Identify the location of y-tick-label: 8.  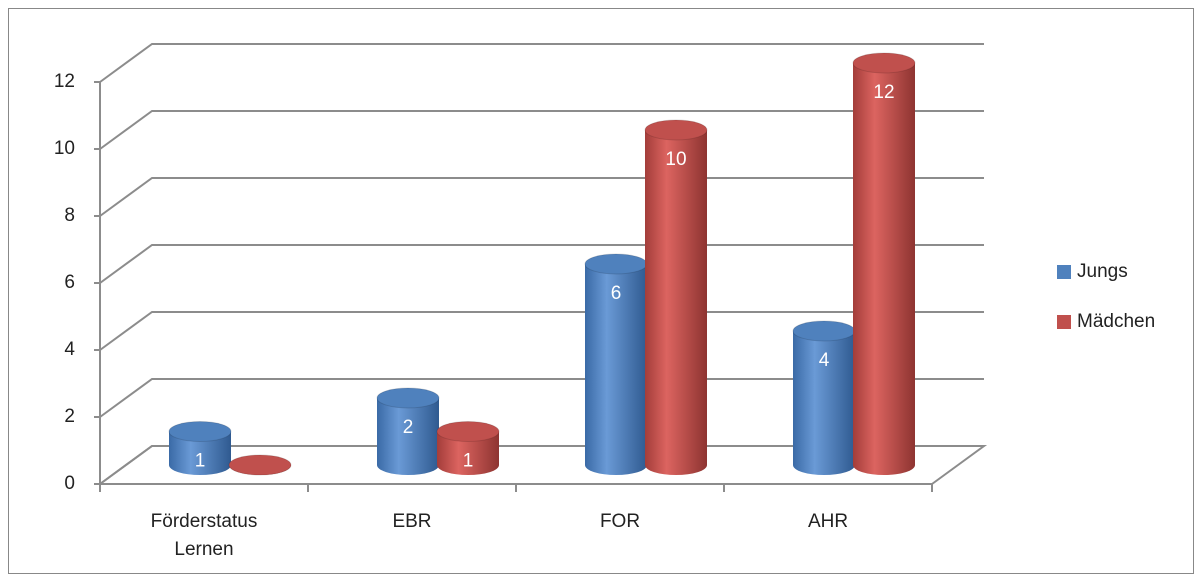
(69, 215).